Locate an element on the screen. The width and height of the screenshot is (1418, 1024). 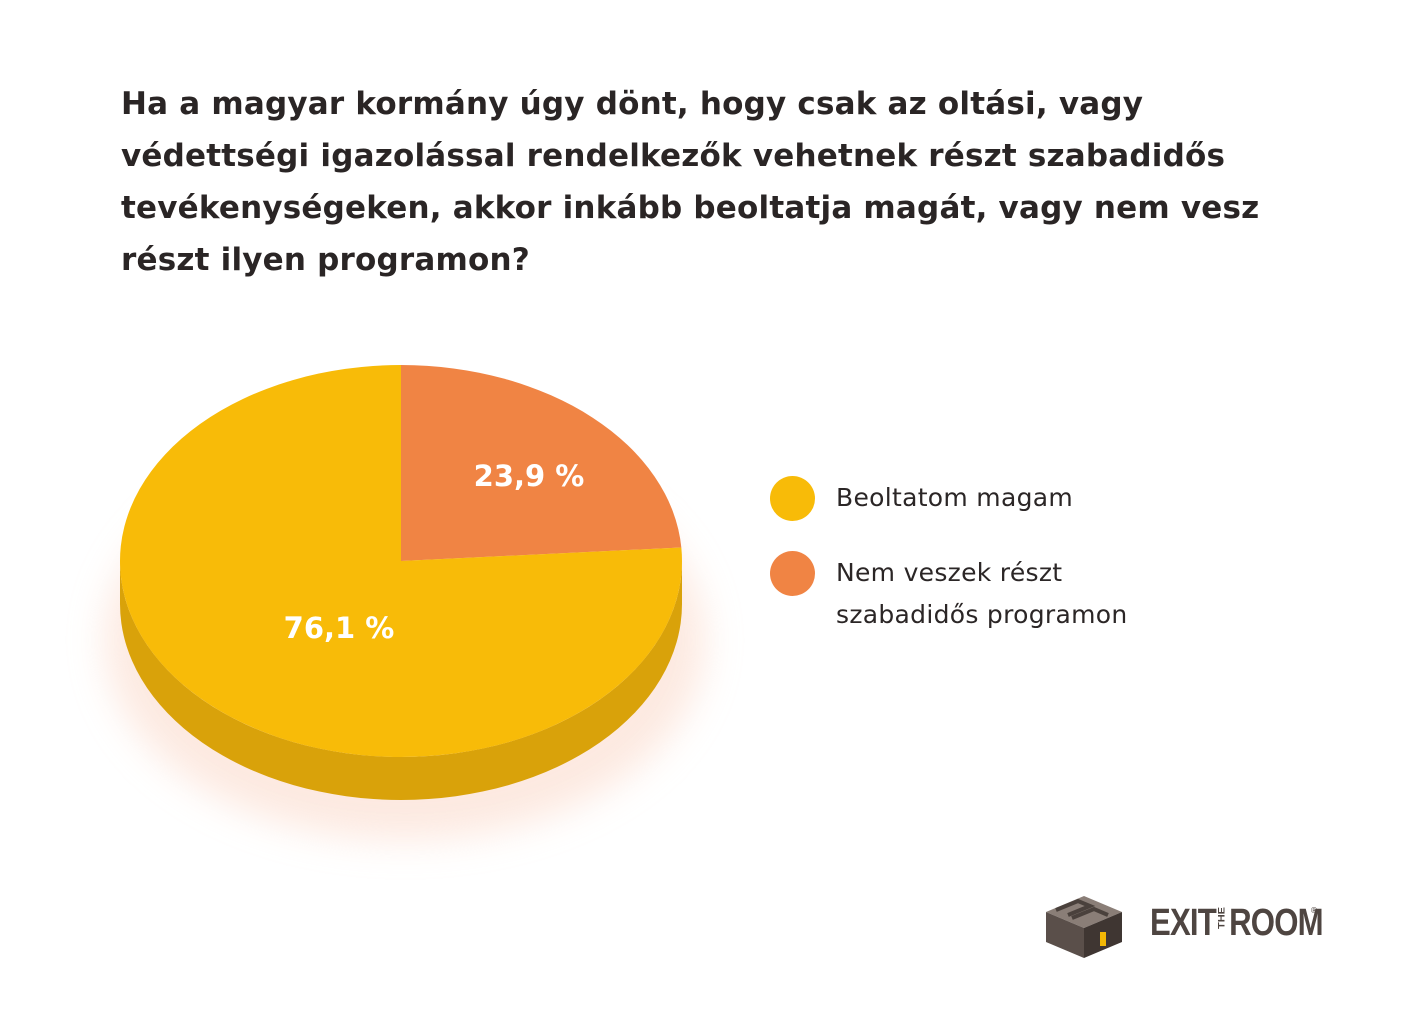
legend-label-0: Beoltatom magam is located at coordinates (955, 497).